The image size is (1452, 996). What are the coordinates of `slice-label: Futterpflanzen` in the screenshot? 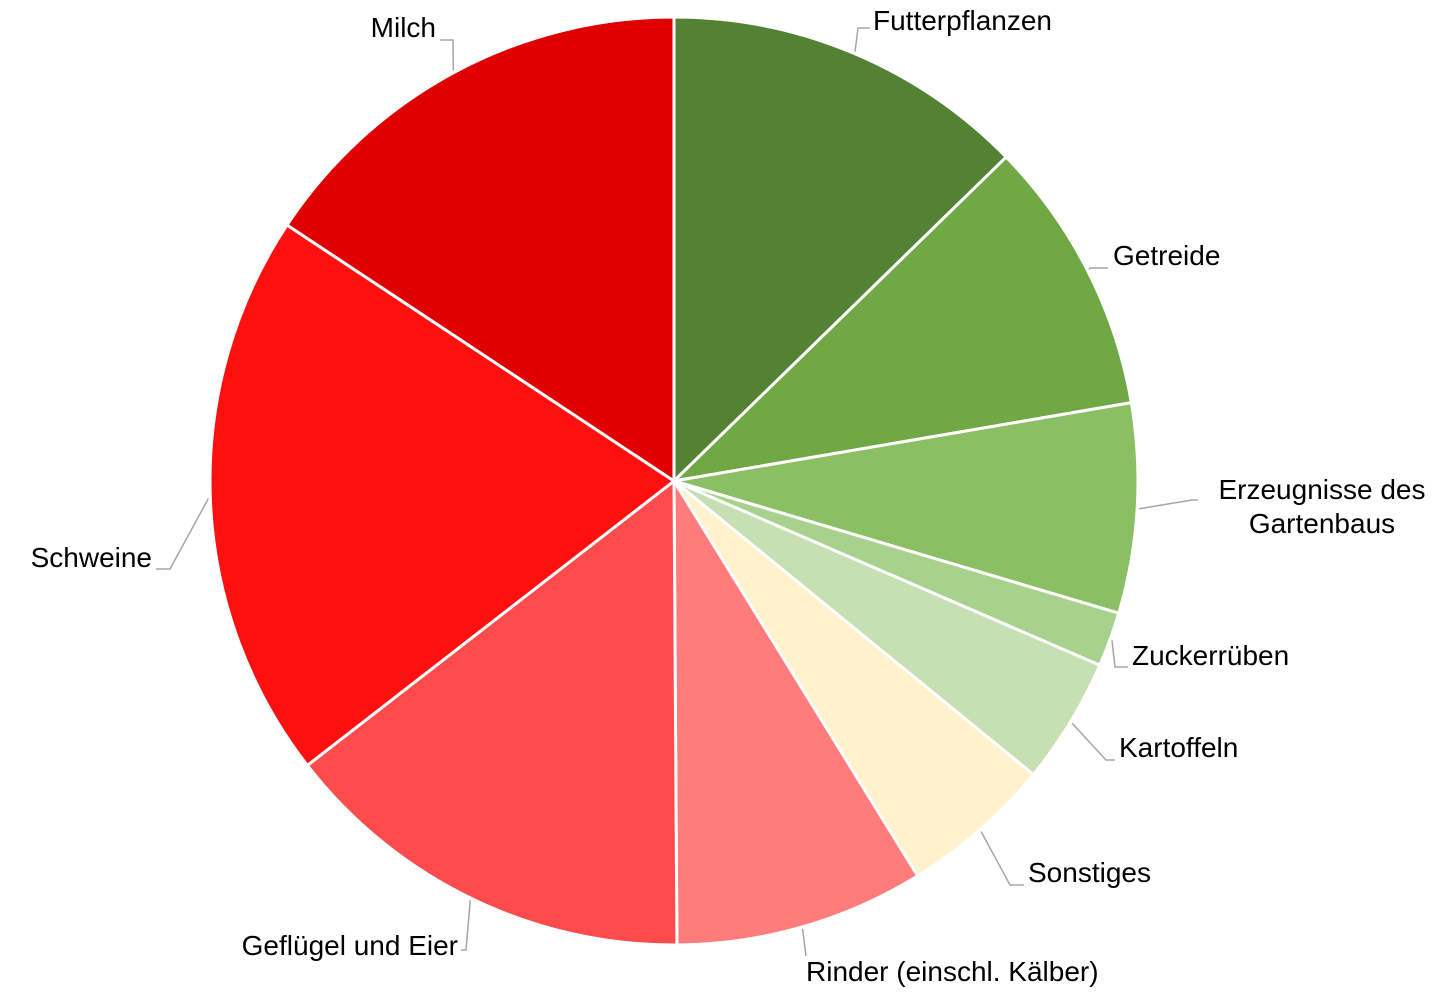 It's located at (962, 20).